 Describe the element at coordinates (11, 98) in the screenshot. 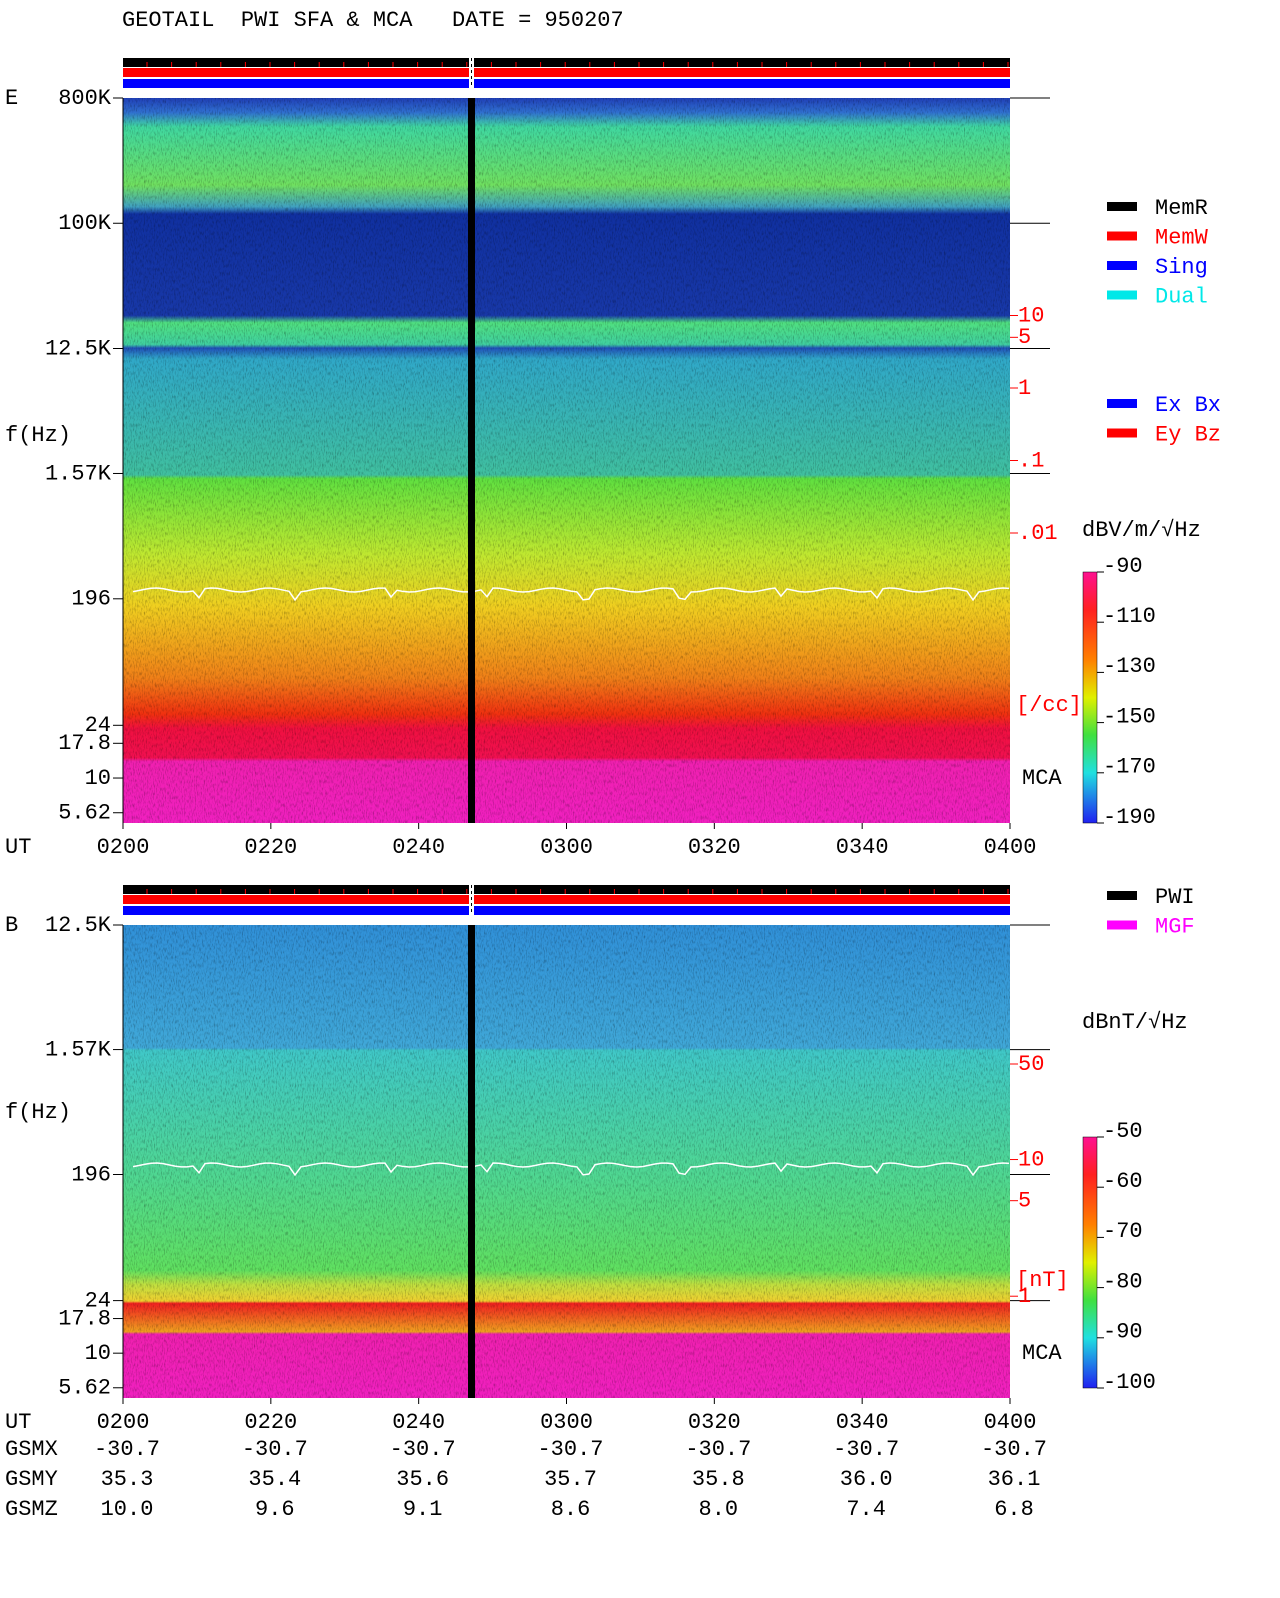

I see `panel-label: E` at that location.